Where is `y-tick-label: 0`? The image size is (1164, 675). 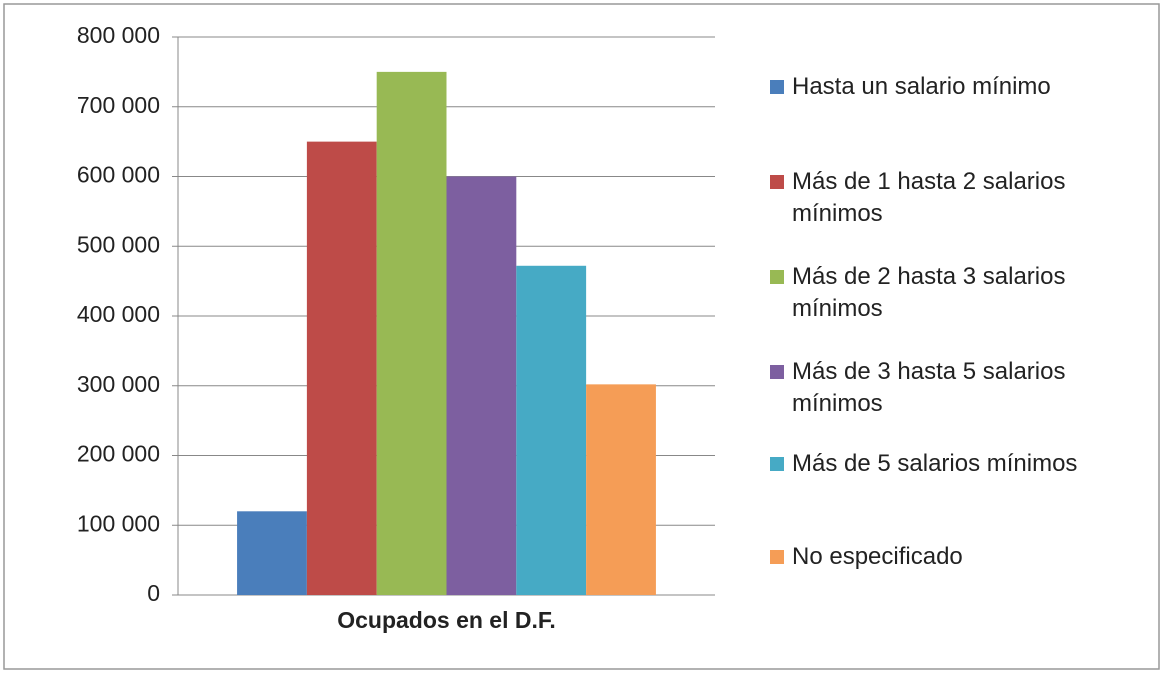
y-tick-label: 0 is located at coordinates (153, 593).